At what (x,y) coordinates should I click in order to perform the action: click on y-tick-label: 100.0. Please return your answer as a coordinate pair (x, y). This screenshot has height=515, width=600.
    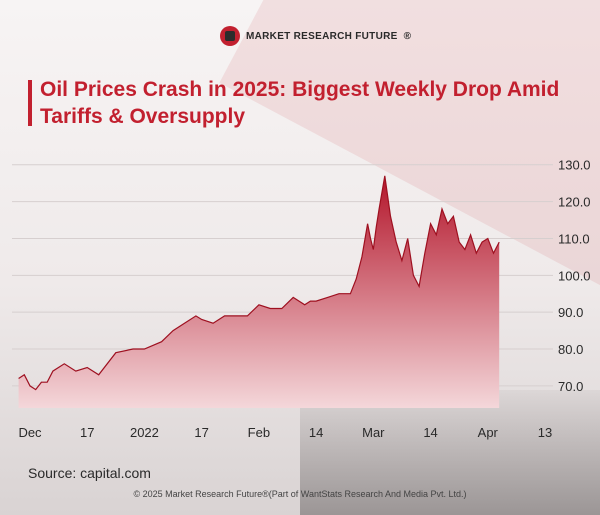
    Looking at the image, I should click on (574, 275).